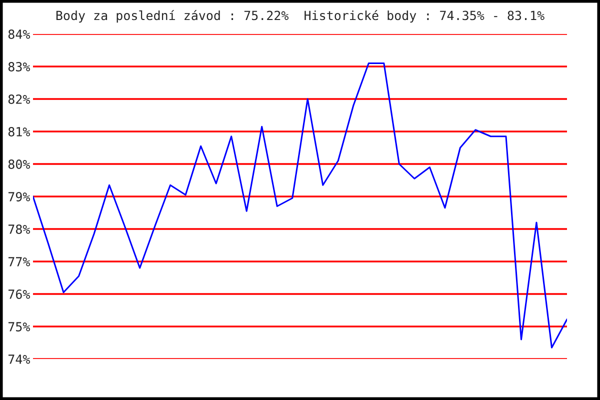 This screenshot has height=400, width=600. What do you see at coordinates (19, 67) in the screenshot?
I see `y-tick-label: 83%` at bounding box center [19, 67].